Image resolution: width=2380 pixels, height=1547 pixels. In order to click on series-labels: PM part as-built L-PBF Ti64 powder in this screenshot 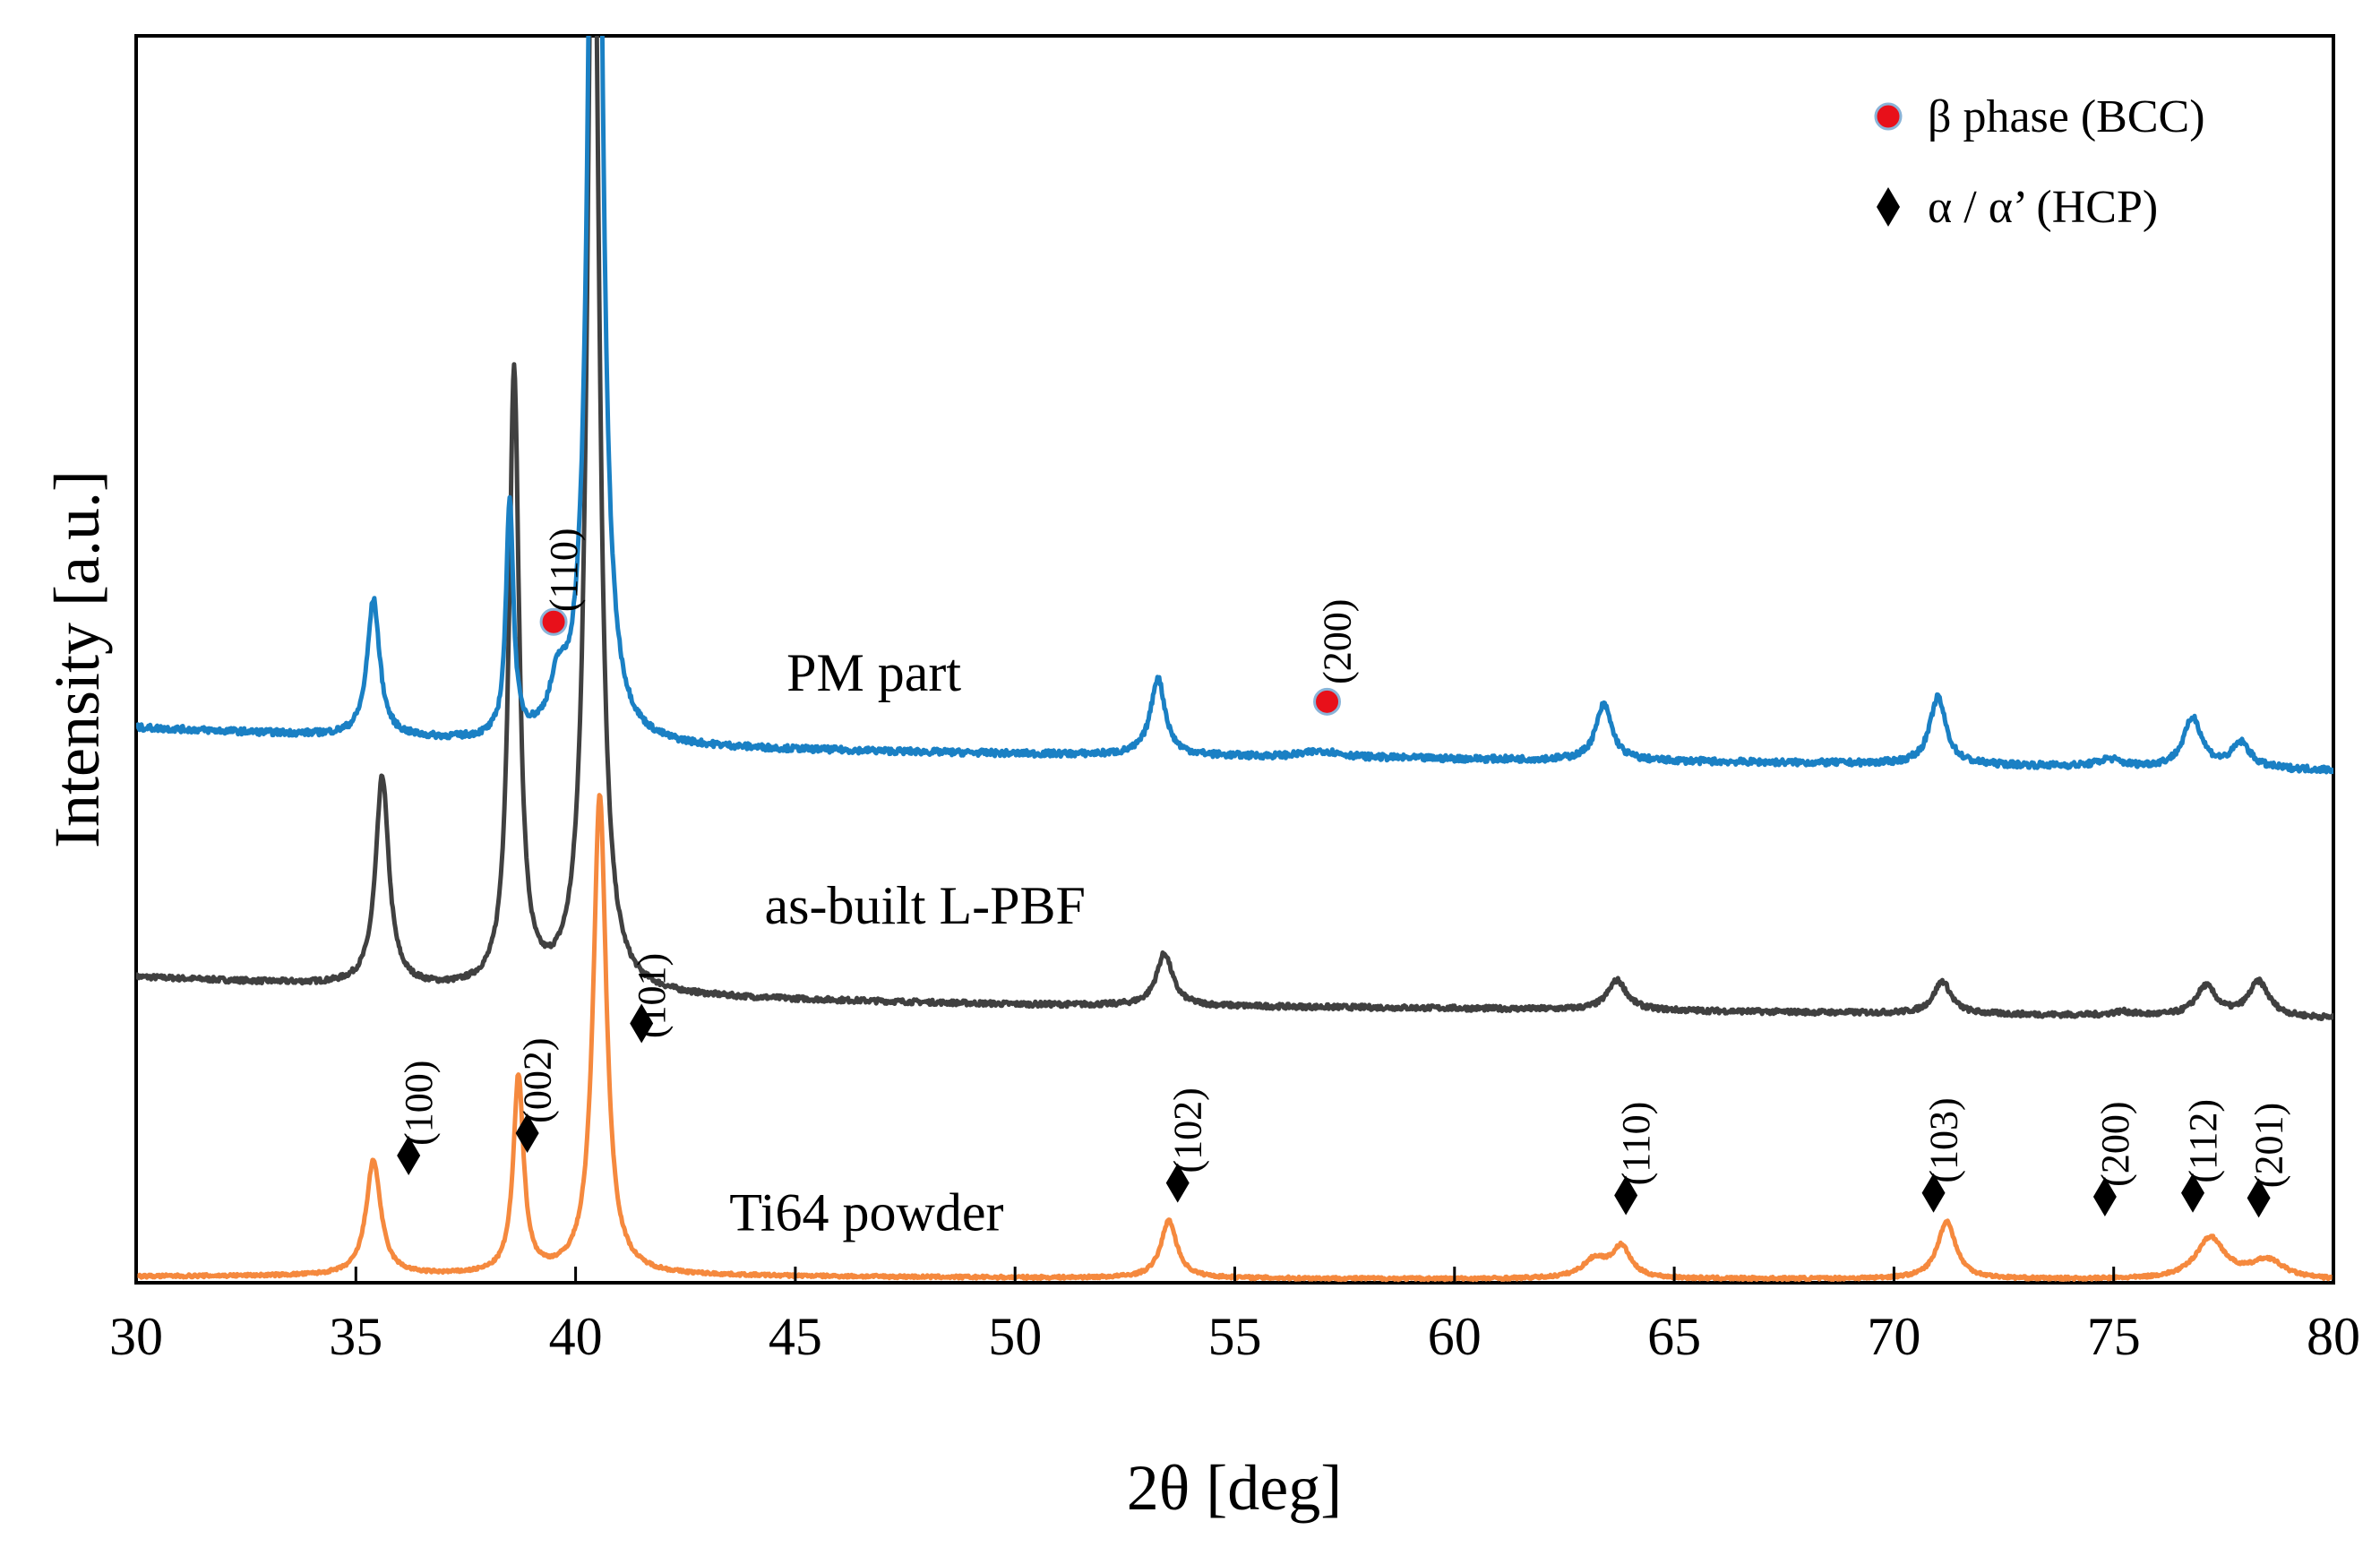, I will do `click(907, 942)`.